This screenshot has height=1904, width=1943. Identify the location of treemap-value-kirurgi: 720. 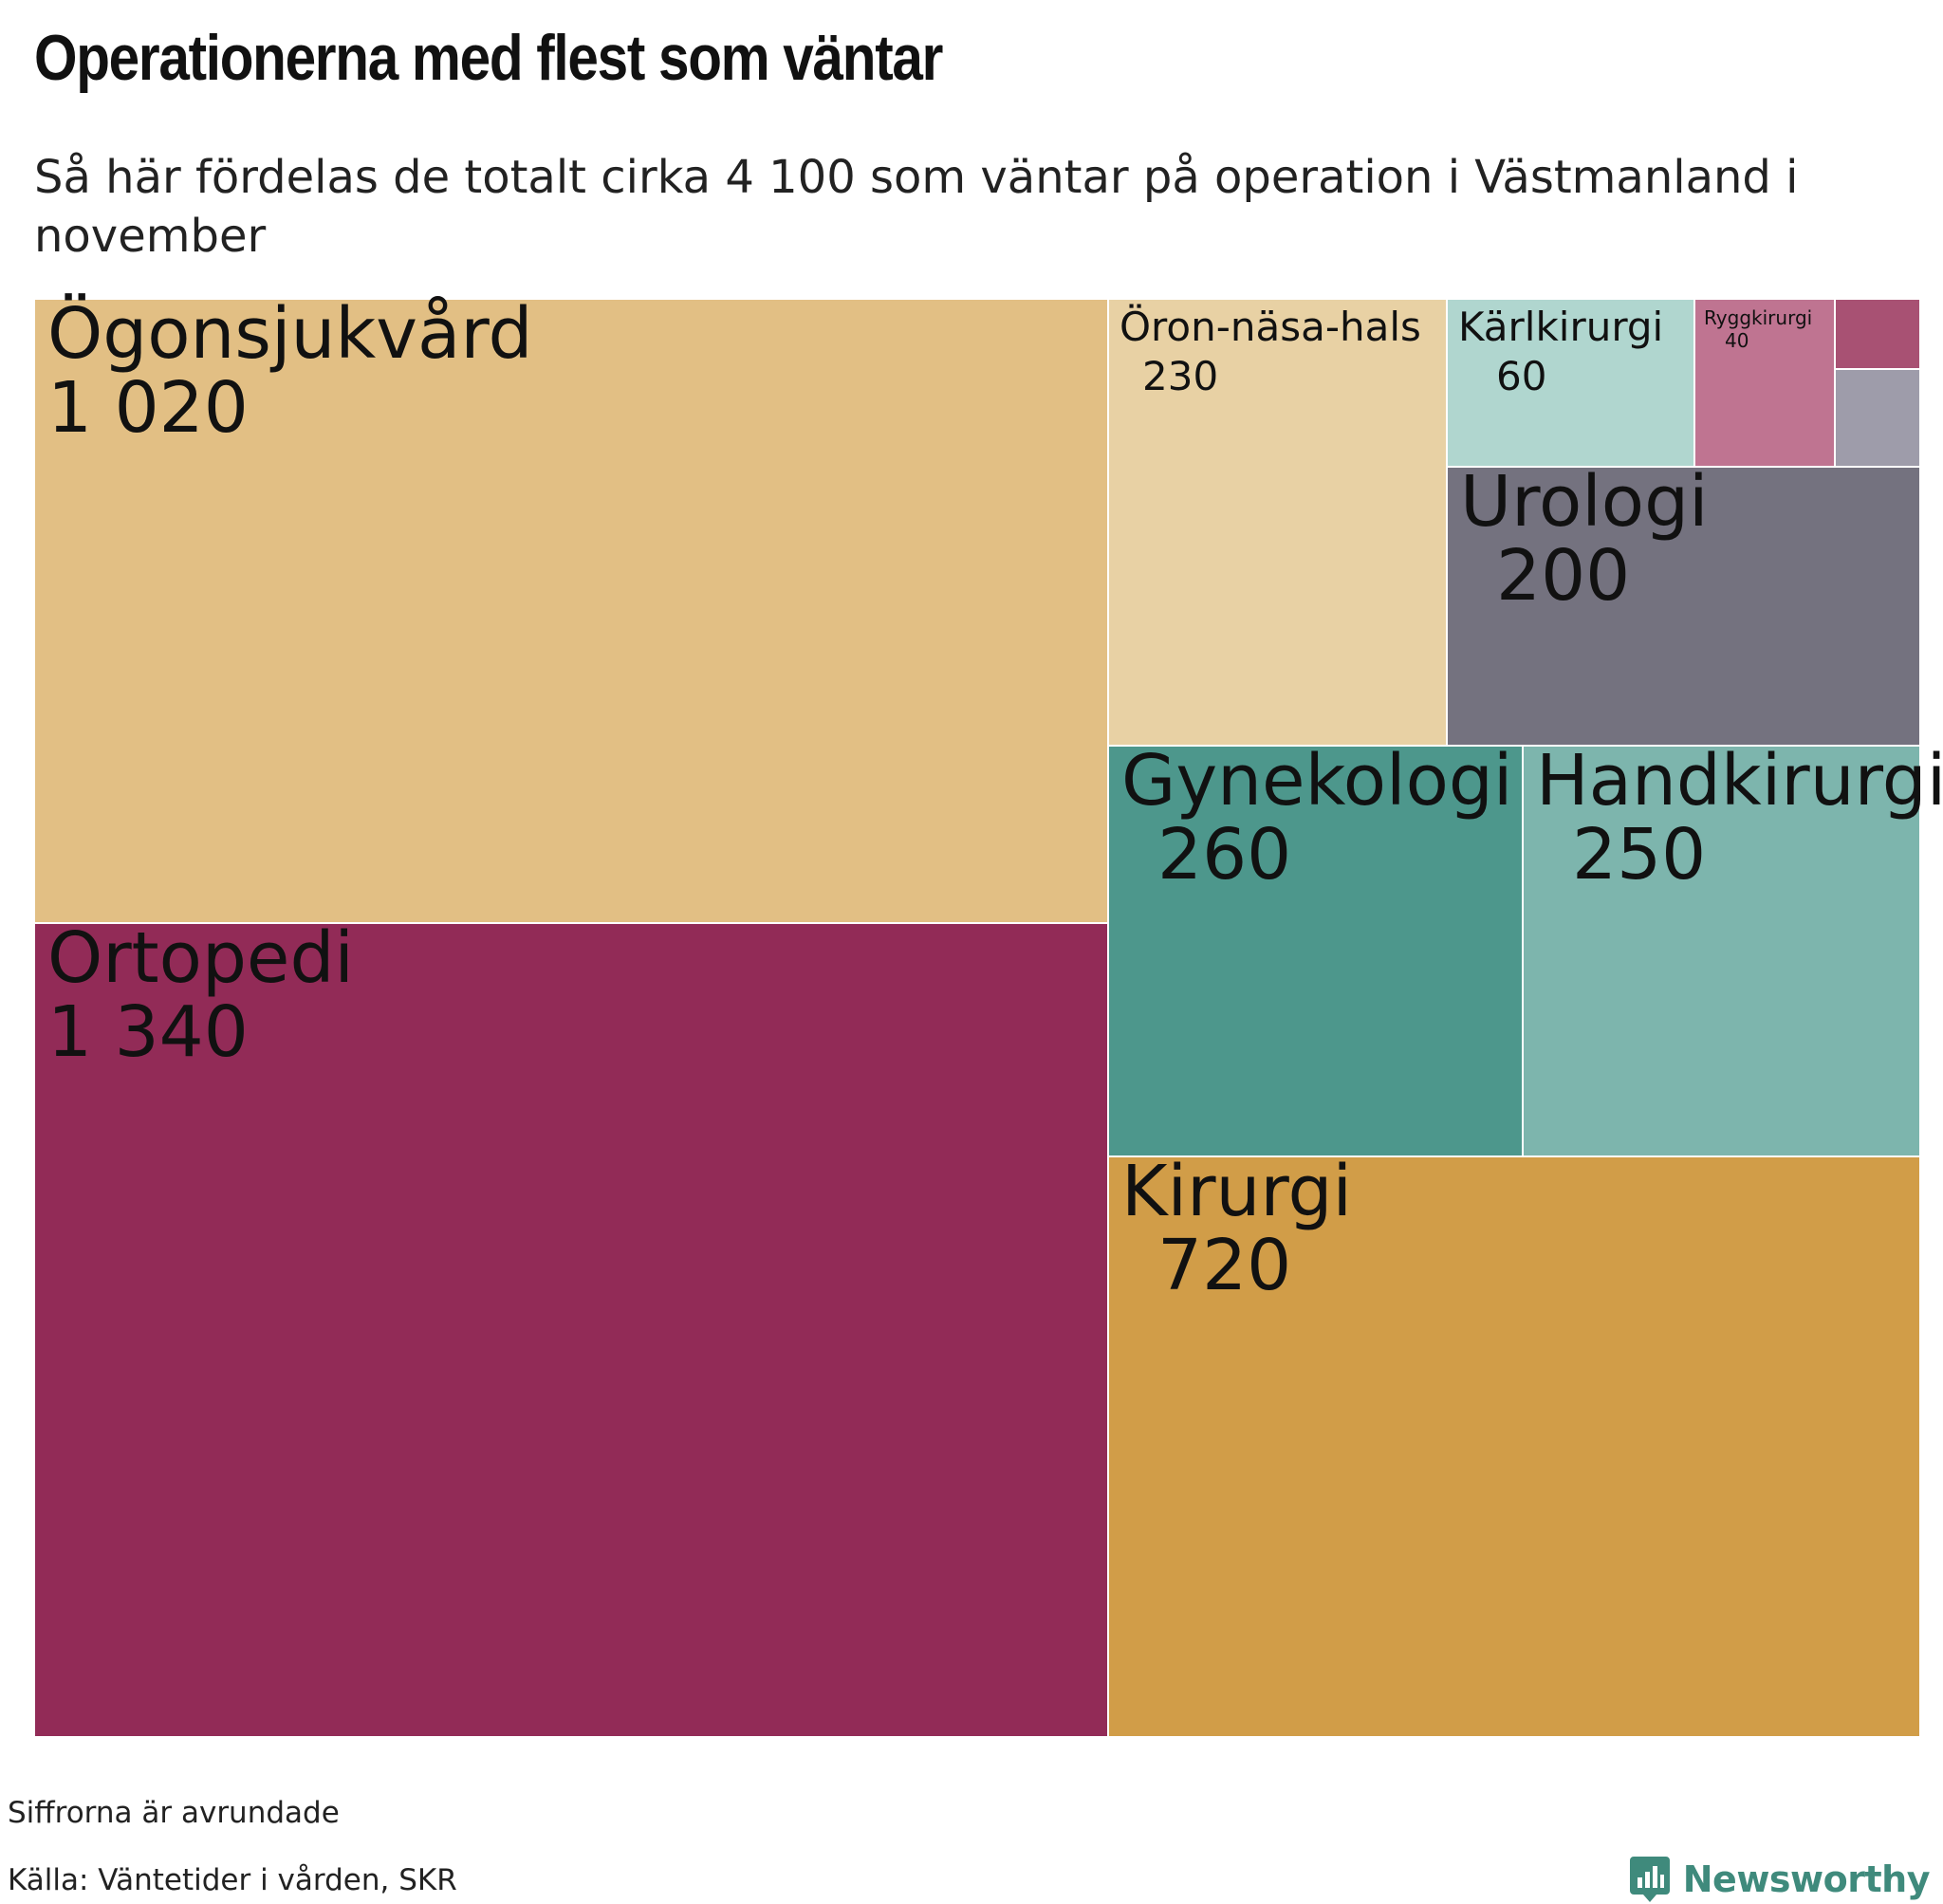
(1224, 1265).